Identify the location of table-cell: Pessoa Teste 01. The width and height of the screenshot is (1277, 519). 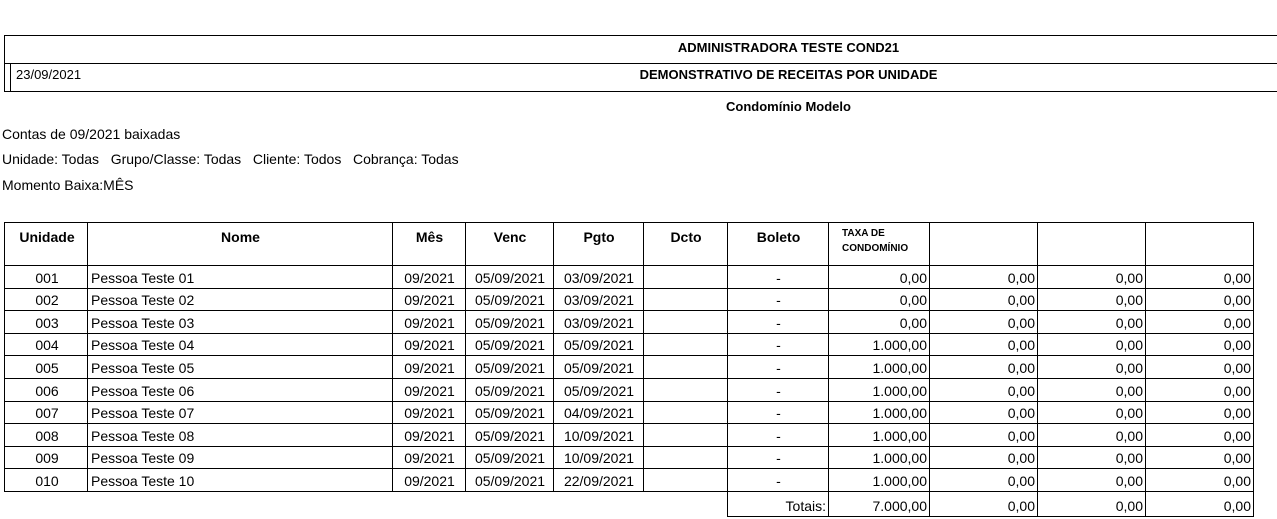
(240, 277).